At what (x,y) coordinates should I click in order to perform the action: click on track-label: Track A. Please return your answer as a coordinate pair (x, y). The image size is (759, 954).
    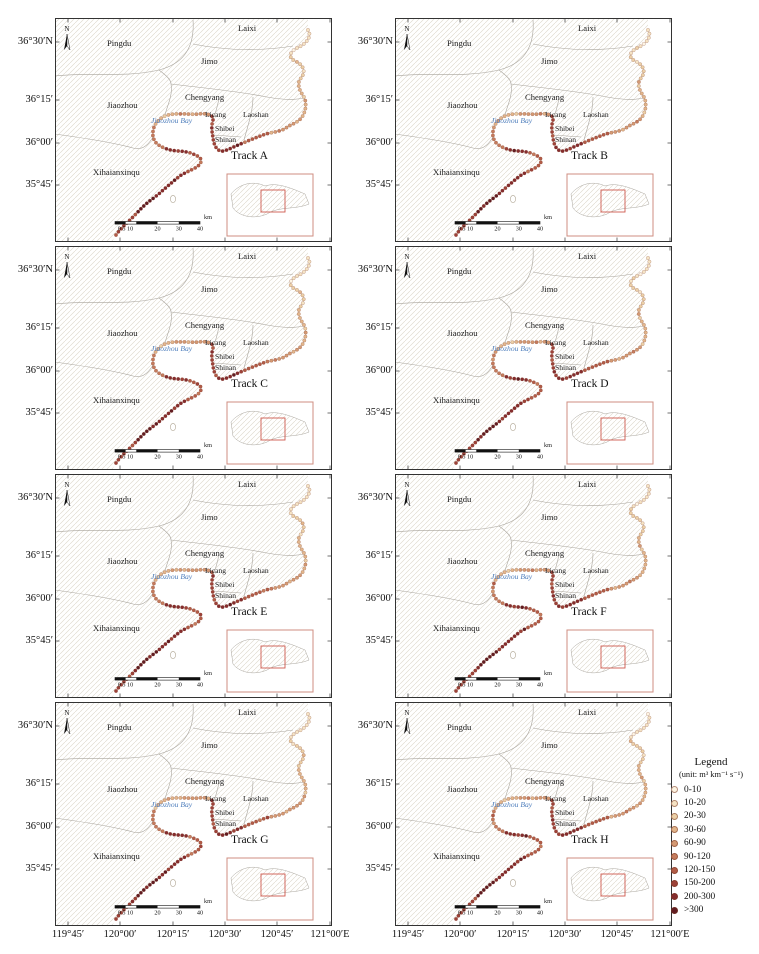
    Looking at the image, I should click on (250, 156).